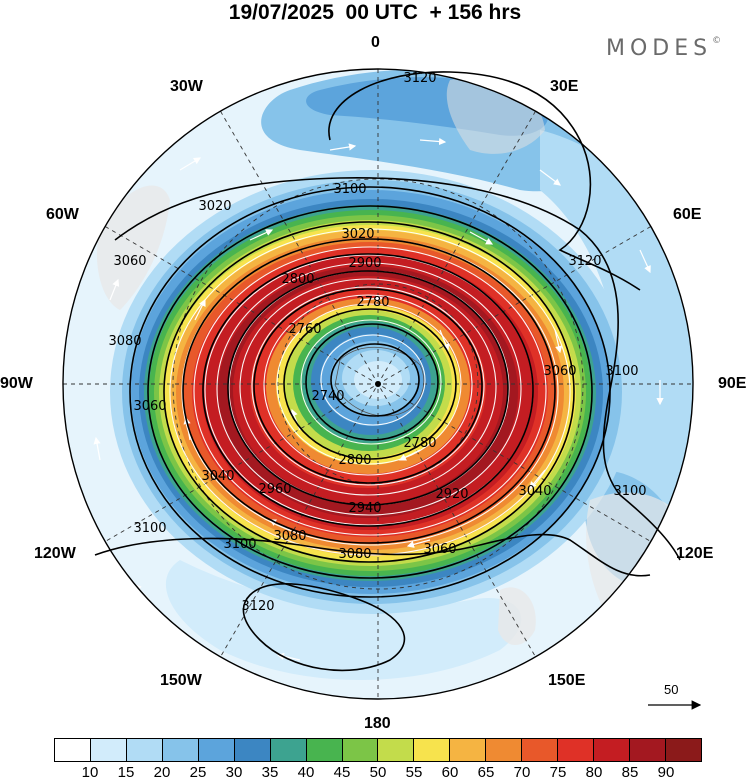 The image size is (750, 782). I want to click on contour-label: 2940, so click(364, 508).